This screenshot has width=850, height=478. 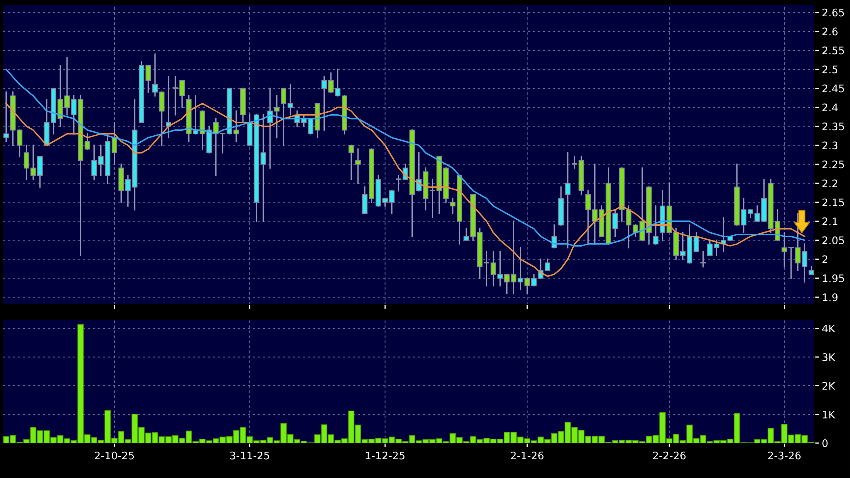 I want to click on x-tick-label: 1-12-25, so click(x=385, y=456).